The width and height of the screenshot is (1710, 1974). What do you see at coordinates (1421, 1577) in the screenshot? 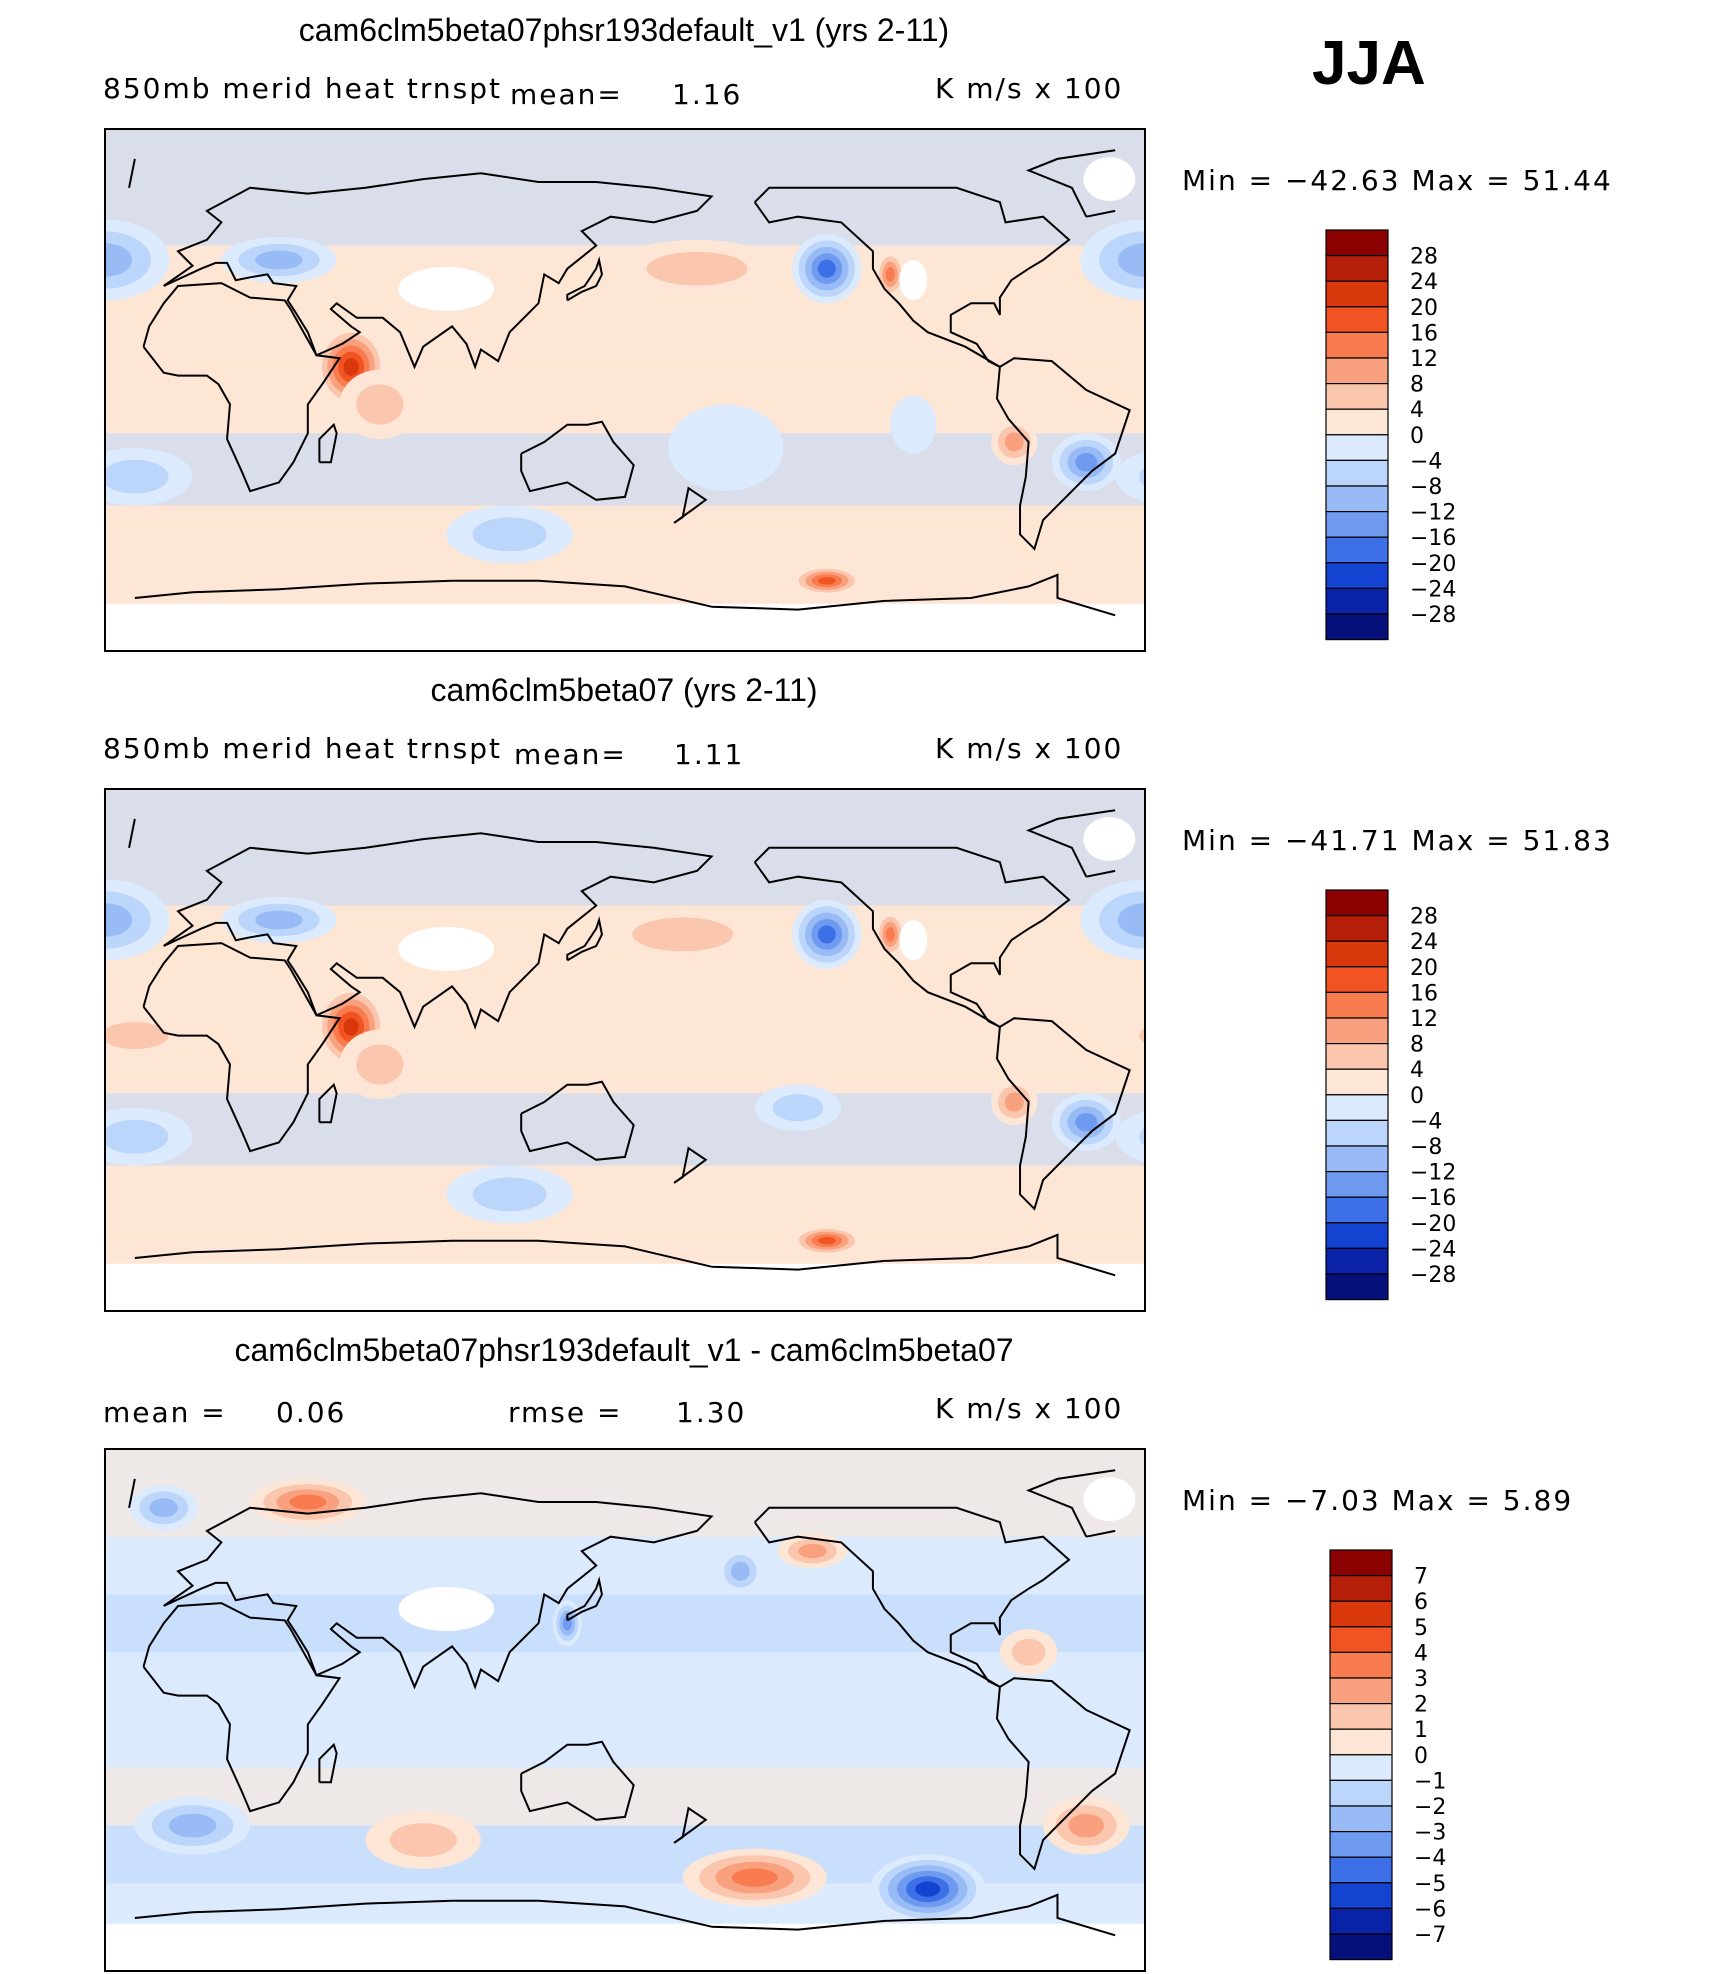
I see `colorbar-tick-label: 7` at bounding box center [1421, 1577].